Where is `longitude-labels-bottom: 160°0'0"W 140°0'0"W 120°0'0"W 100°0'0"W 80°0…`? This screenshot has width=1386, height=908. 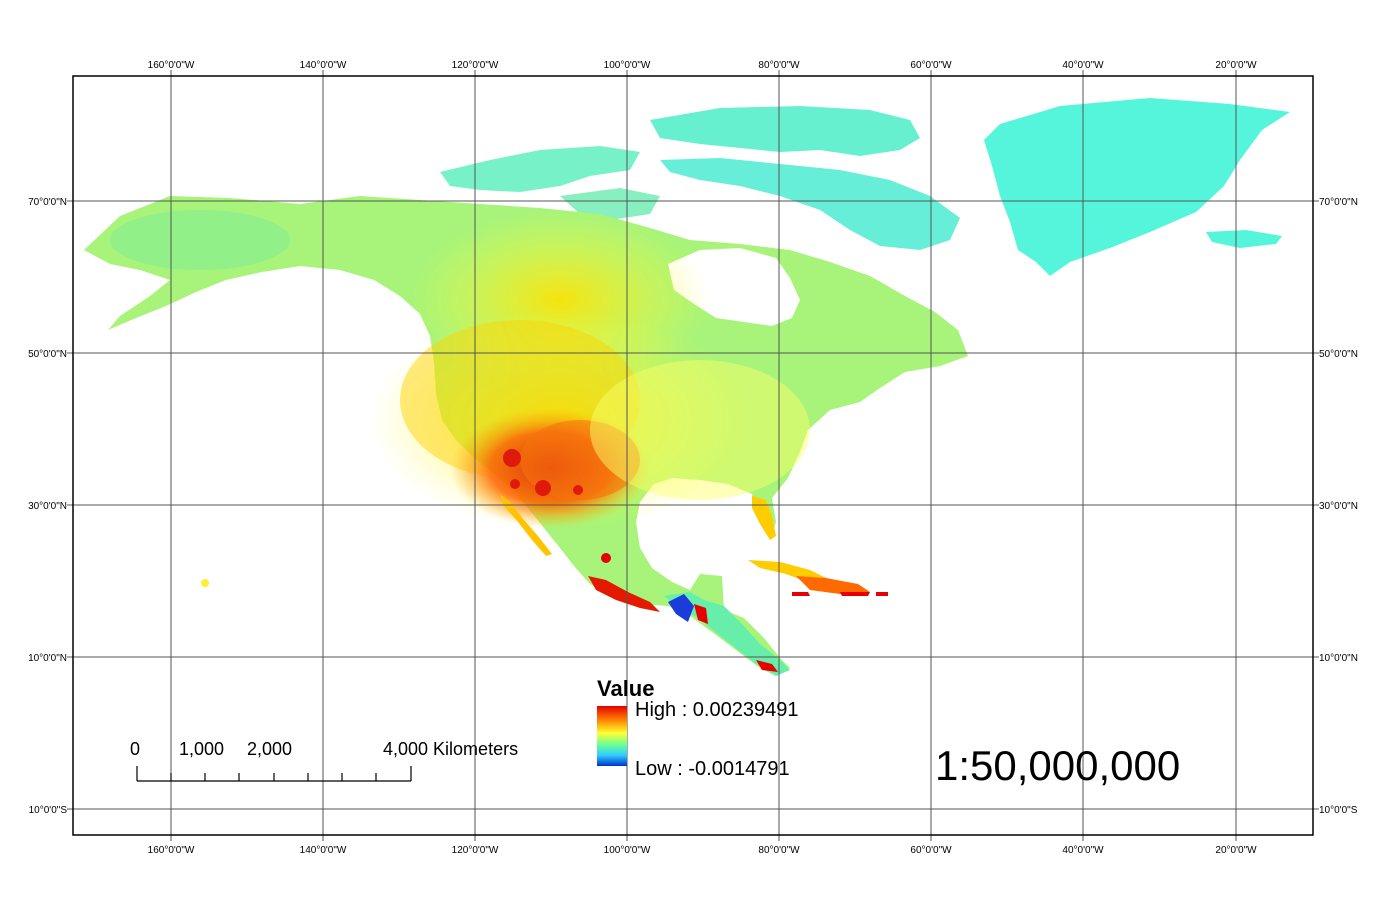
longitude-labels-bottom: 160°0'0"W 140°0'0"W 120°0'0"W 100°0'0"W 80°0… is located at coordinates (702, 850).